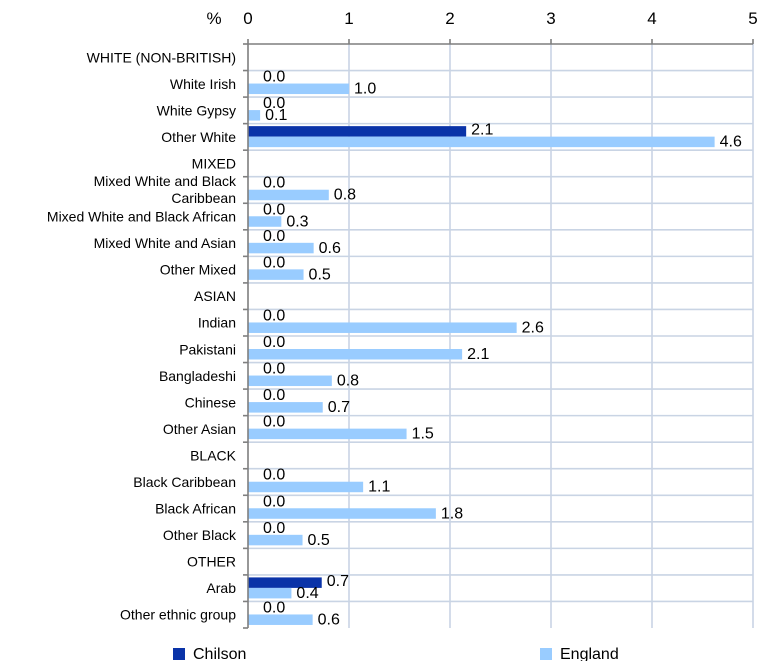 This screenshot has width=760, height=661. I want to click on x-tick-label: 5, so click(752, 18).